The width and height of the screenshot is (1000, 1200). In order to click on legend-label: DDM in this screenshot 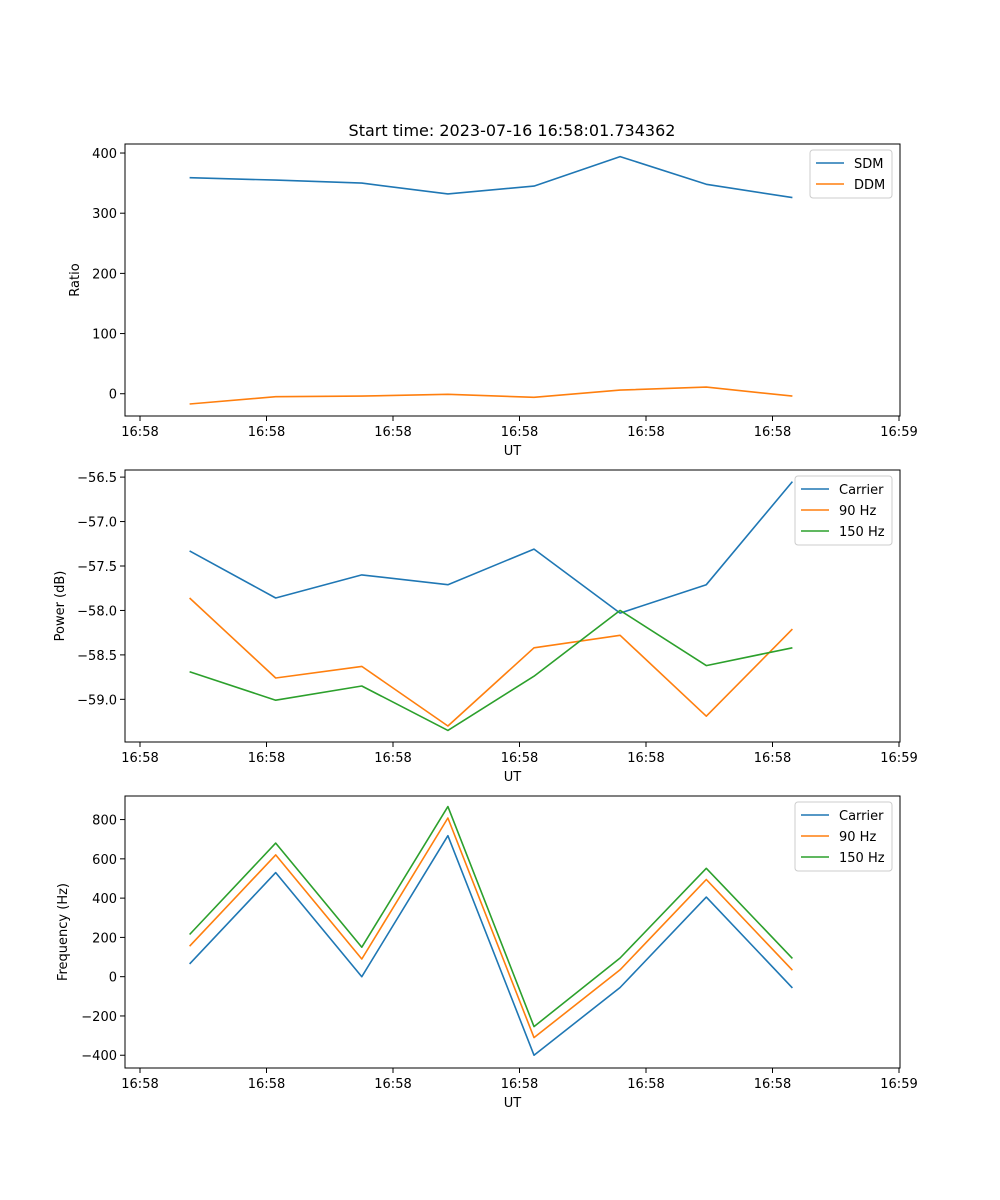, I will do `click(869, 185)`.